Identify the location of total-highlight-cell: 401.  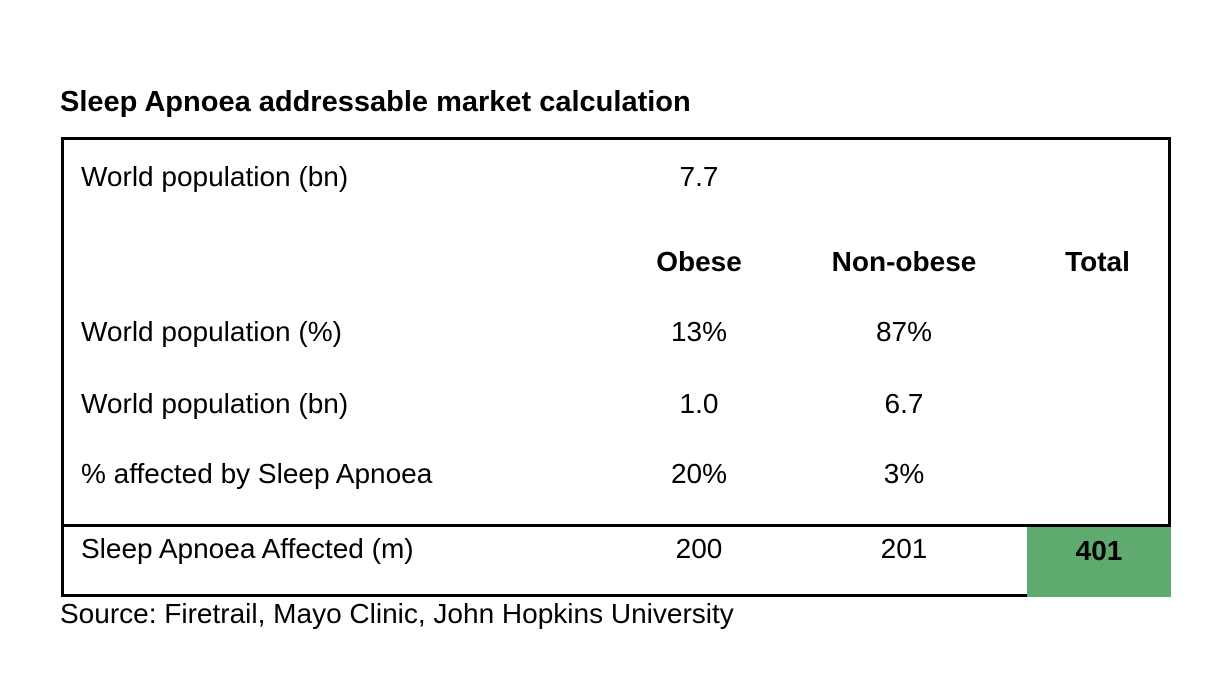
(1099, 562).